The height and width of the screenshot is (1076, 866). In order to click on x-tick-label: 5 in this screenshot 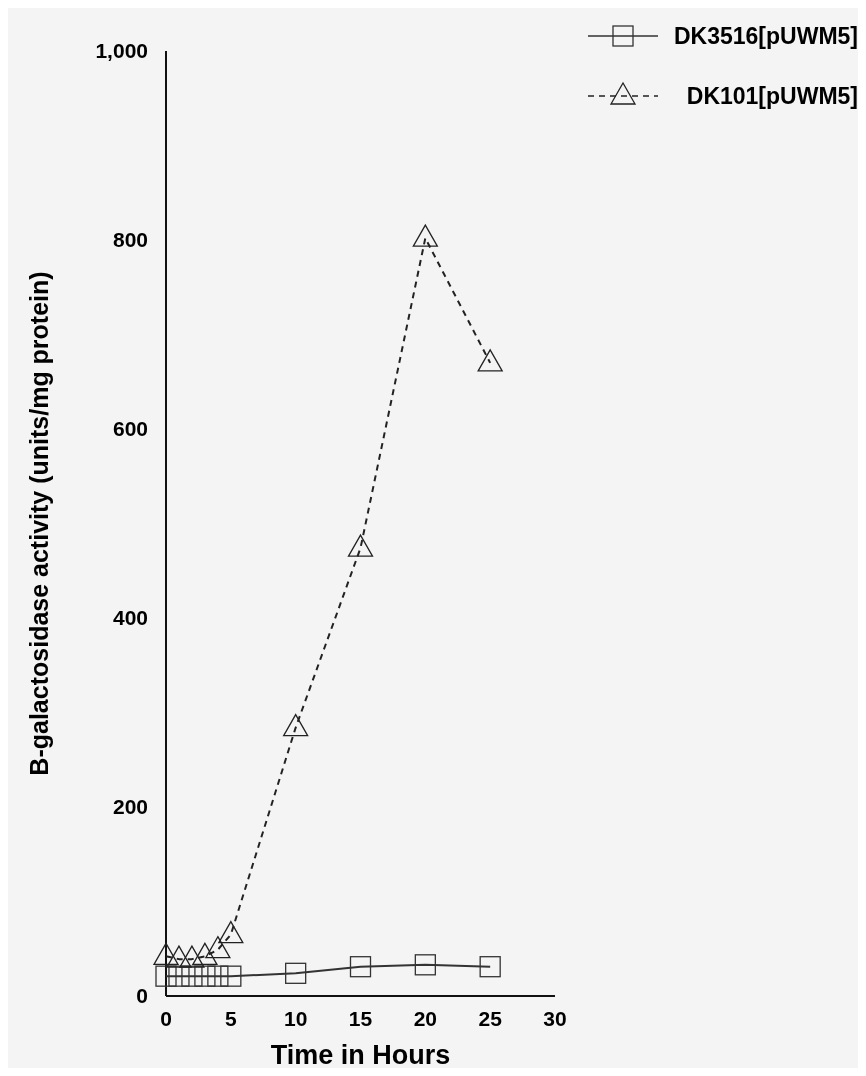, I will do `click(230, 1018)`.